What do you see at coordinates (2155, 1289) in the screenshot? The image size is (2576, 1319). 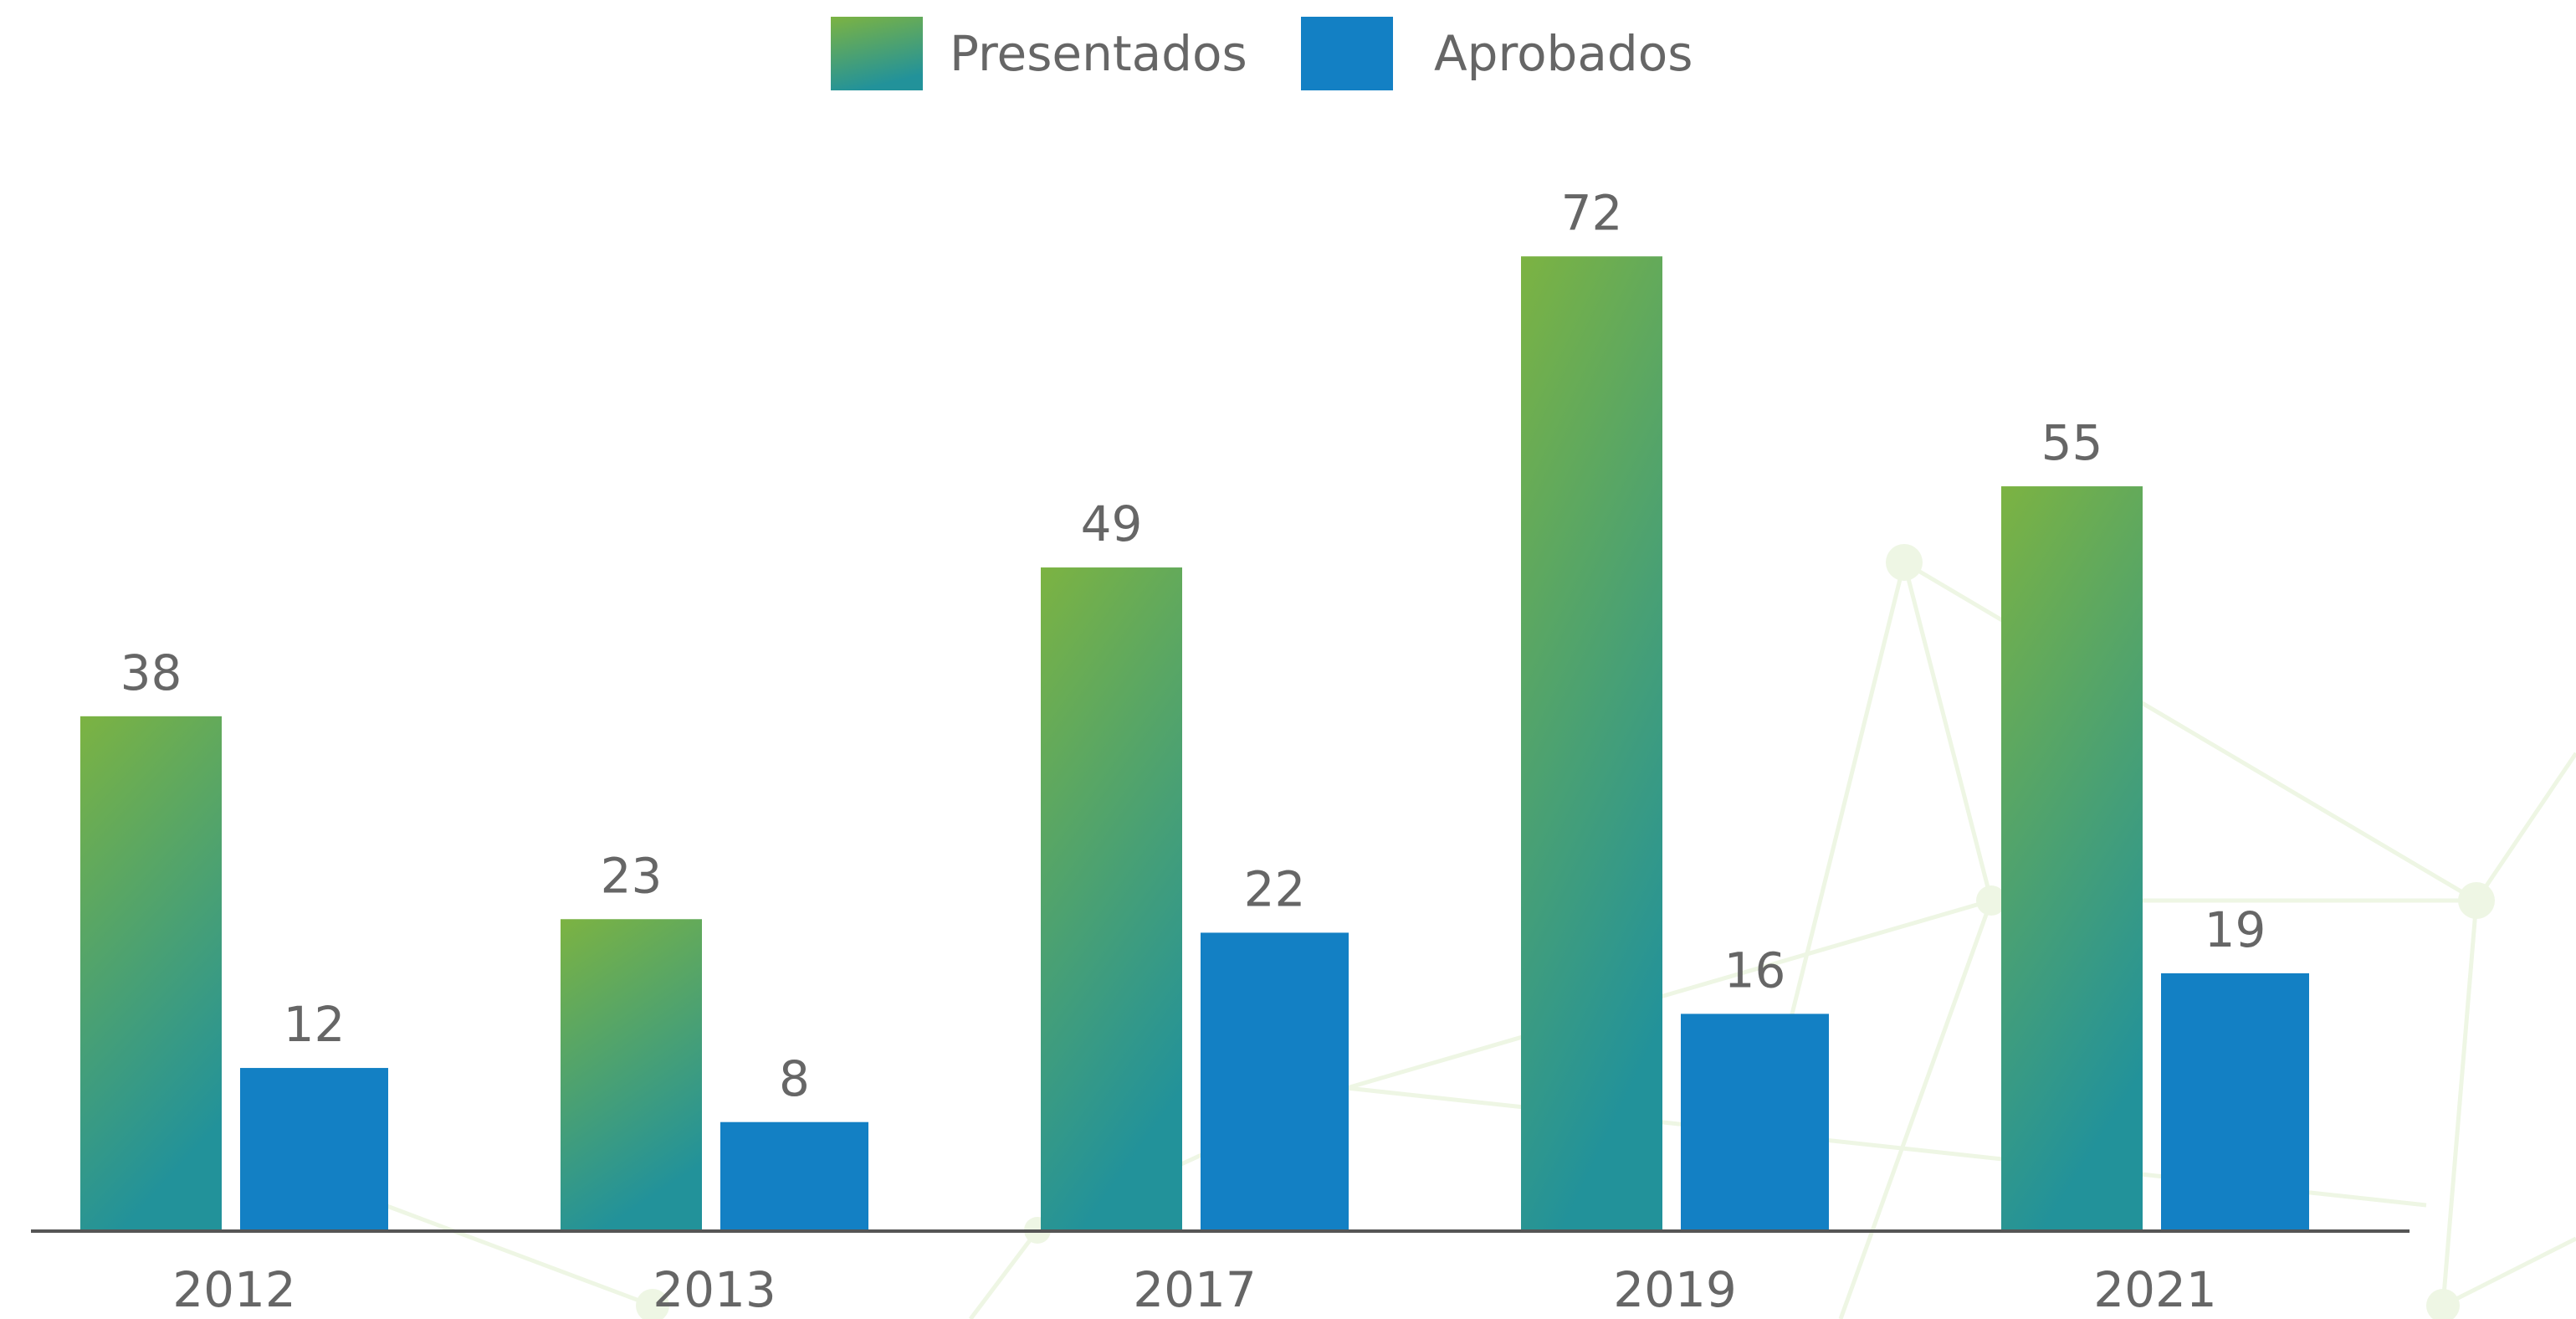 I see `x-tick-label: 2021` at bounding box center [2155, 1289].